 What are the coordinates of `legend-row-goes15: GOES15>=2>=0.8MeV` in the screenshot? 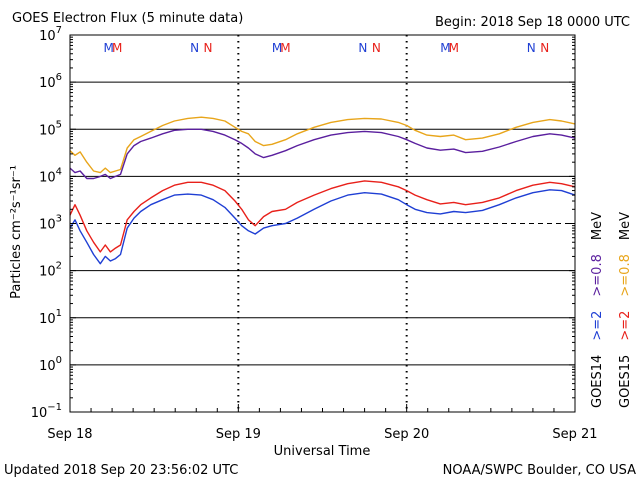 It's located at (625, 310).